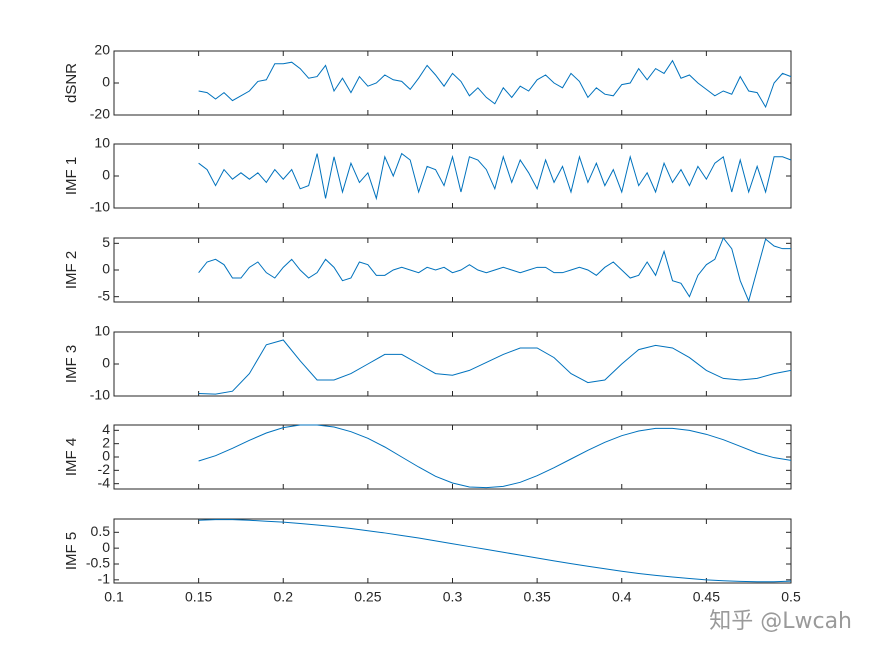 Image resolution: width=875 pixels, height=661 pixels. I want to click on x-tick-label: 0.4, so click(622, 597).